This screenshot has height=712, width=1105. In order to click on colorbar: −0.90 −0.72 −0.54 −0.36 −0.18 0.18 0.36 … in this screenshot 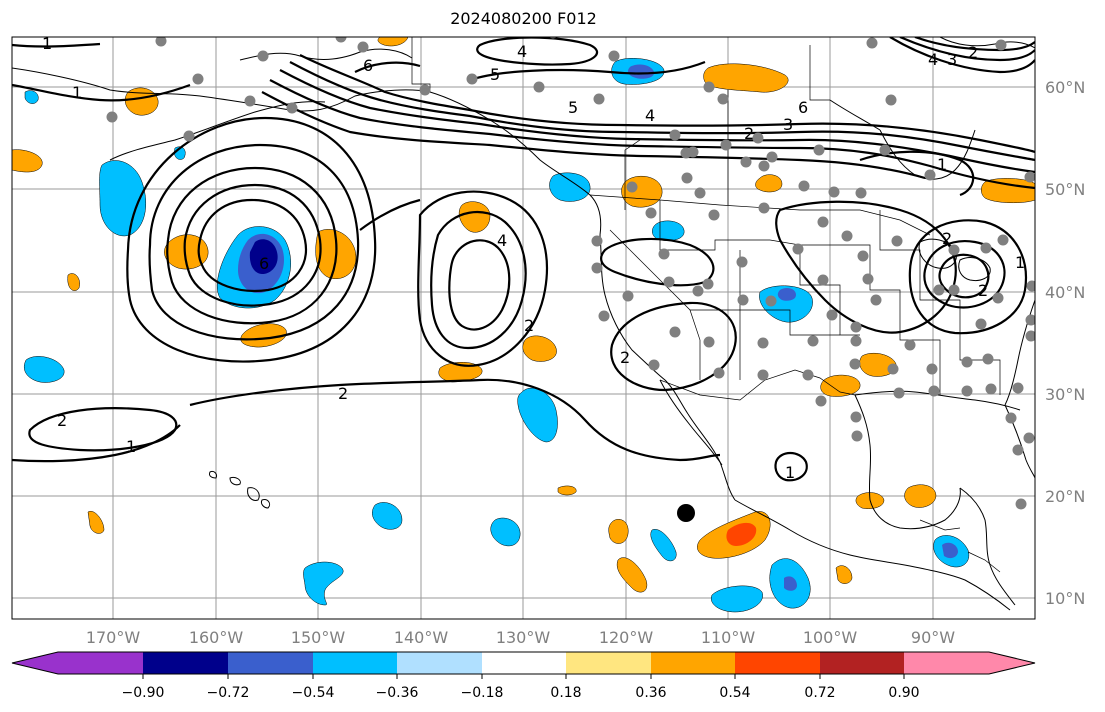, I will do `click(523, 676)`.